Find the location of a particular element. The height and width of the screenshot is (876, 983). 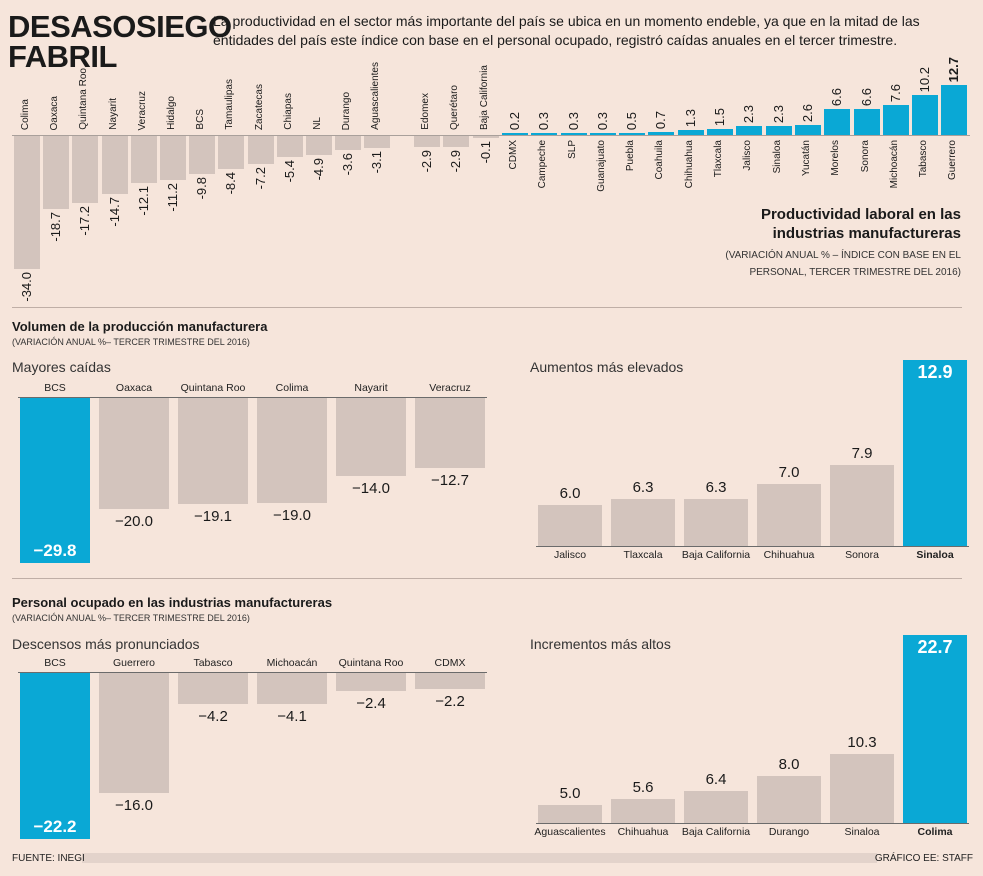

panel-title-incrementos: Incrementos más altos is located at coordinates (600, 644).